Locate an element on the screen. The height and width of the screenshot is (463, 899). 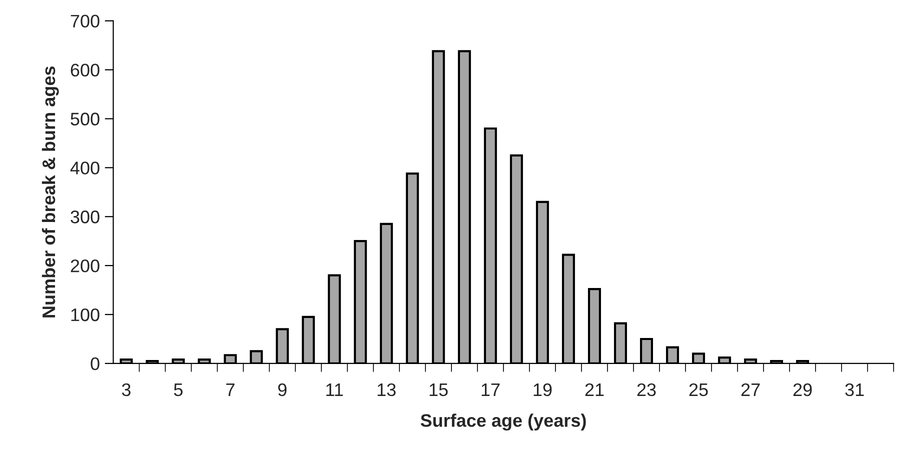
x-tick-label: 9 is located at coordinates (282, 389).